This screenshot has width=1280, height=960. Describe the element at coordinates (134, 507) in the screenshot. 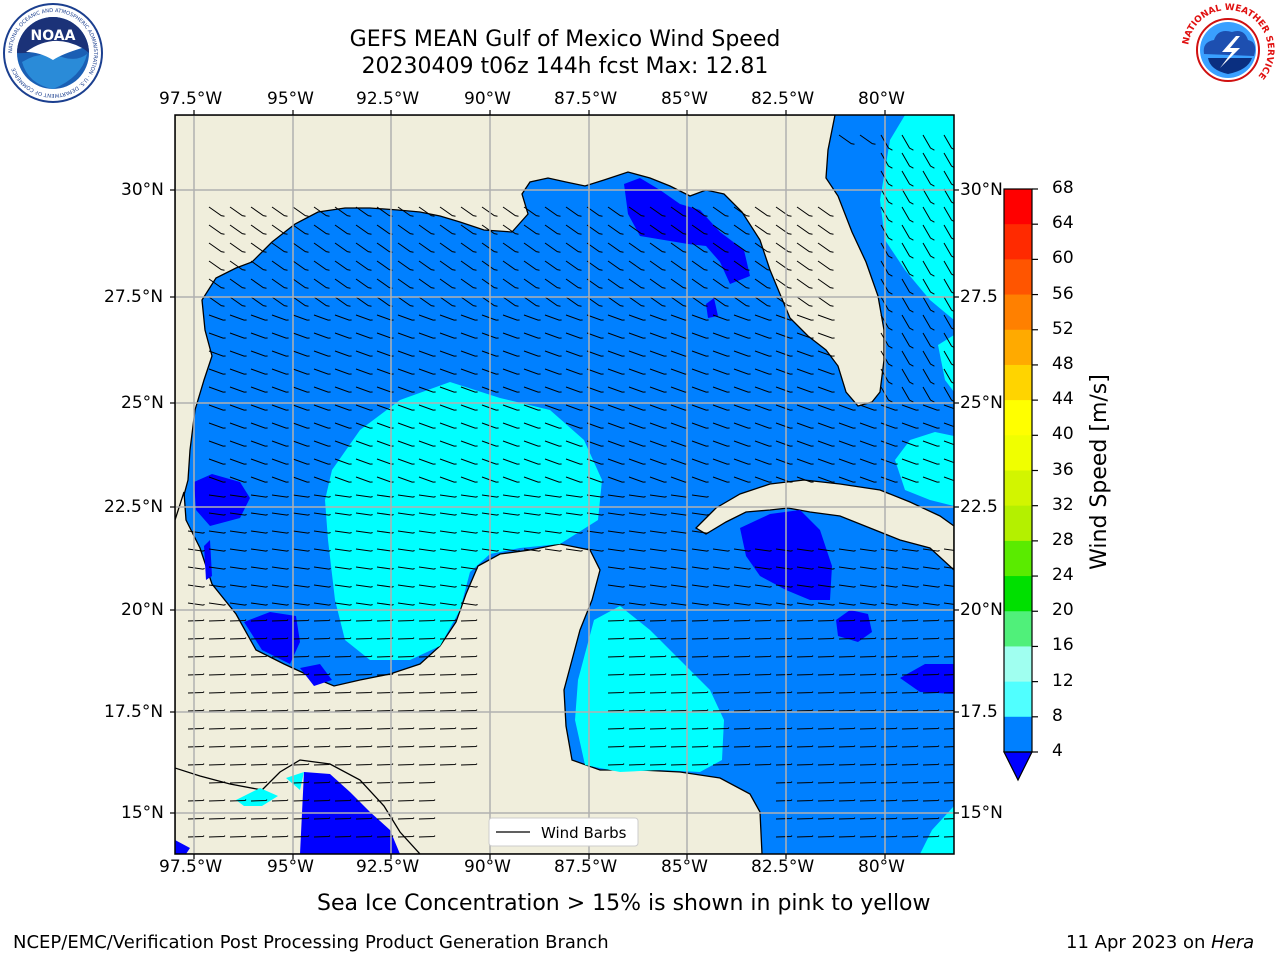

I see `lat-tick-left-22.5: 22.5°N` at that location.